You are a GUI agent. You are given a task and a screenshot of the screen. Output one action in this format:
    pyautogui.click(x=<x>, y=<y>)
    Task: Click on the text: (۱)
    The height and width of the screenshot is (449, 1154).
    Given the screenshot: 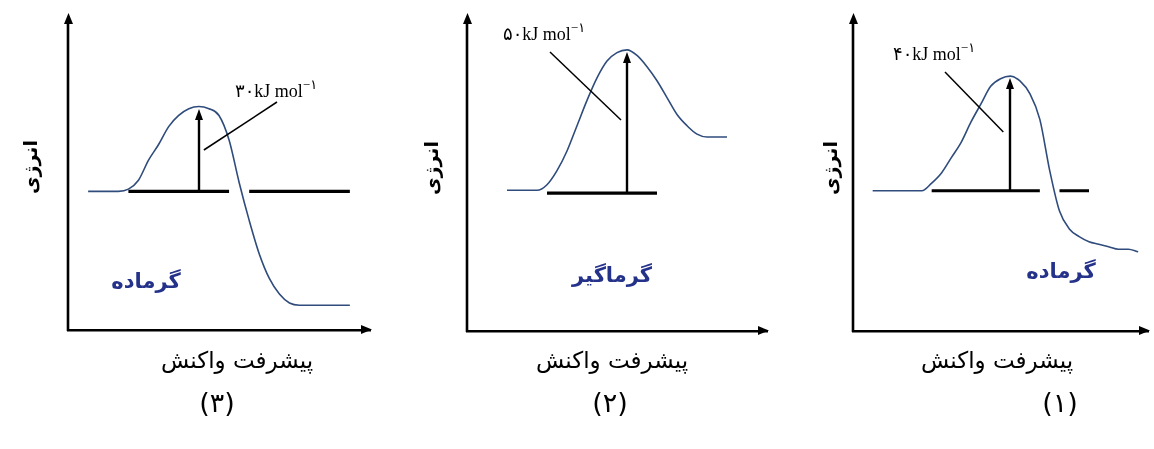 What is the action you would take?
    pyautogui.click(x=1060, y=403)
    